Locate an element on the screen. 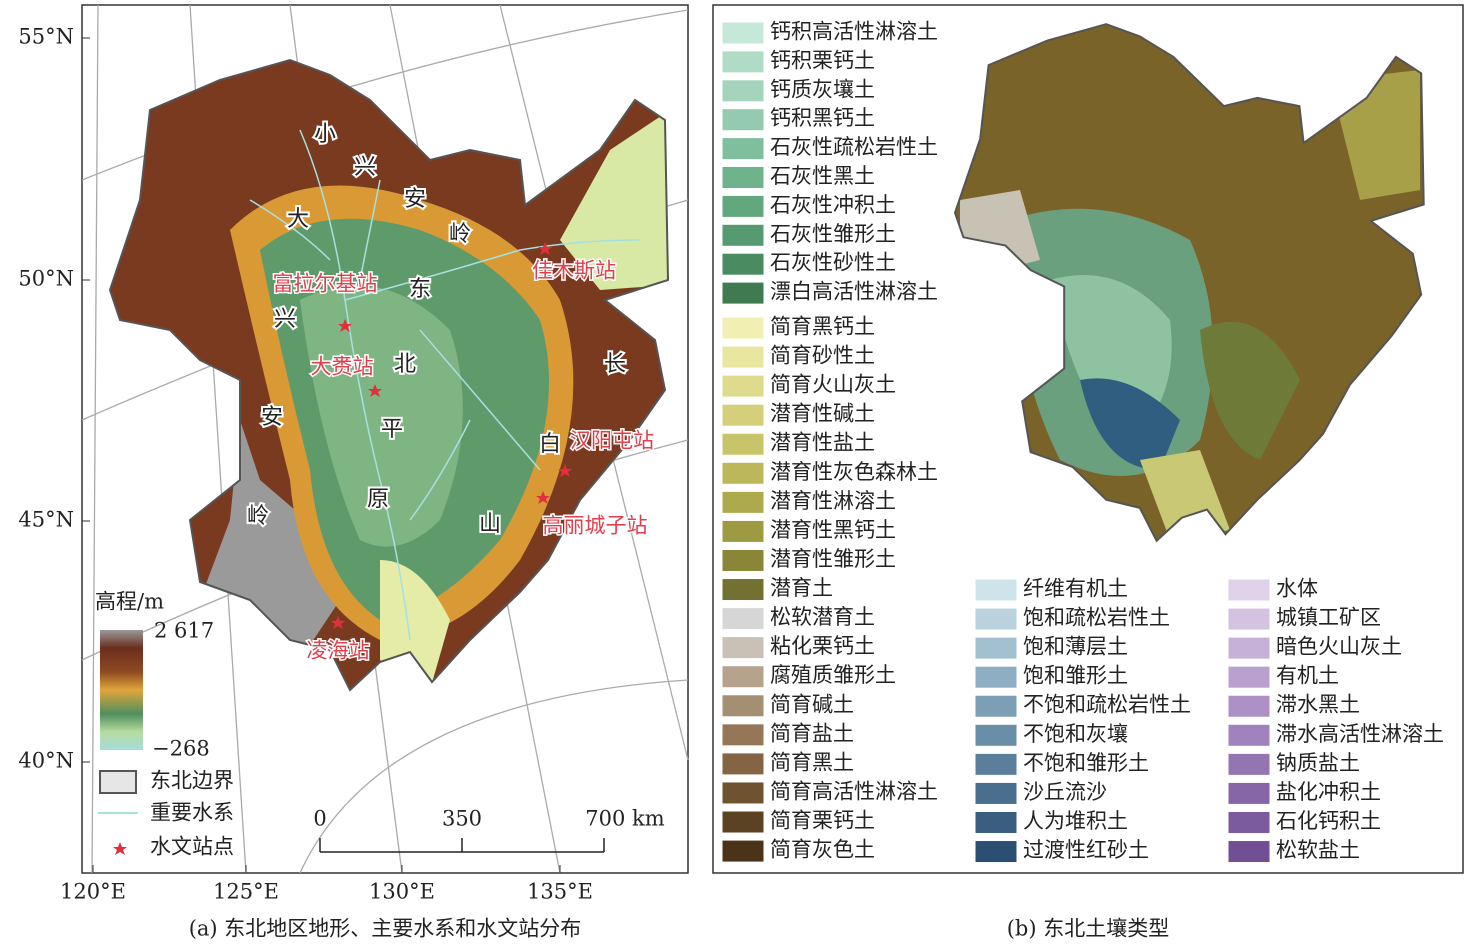  region-label: 长 is located at coordinates (615, 364).